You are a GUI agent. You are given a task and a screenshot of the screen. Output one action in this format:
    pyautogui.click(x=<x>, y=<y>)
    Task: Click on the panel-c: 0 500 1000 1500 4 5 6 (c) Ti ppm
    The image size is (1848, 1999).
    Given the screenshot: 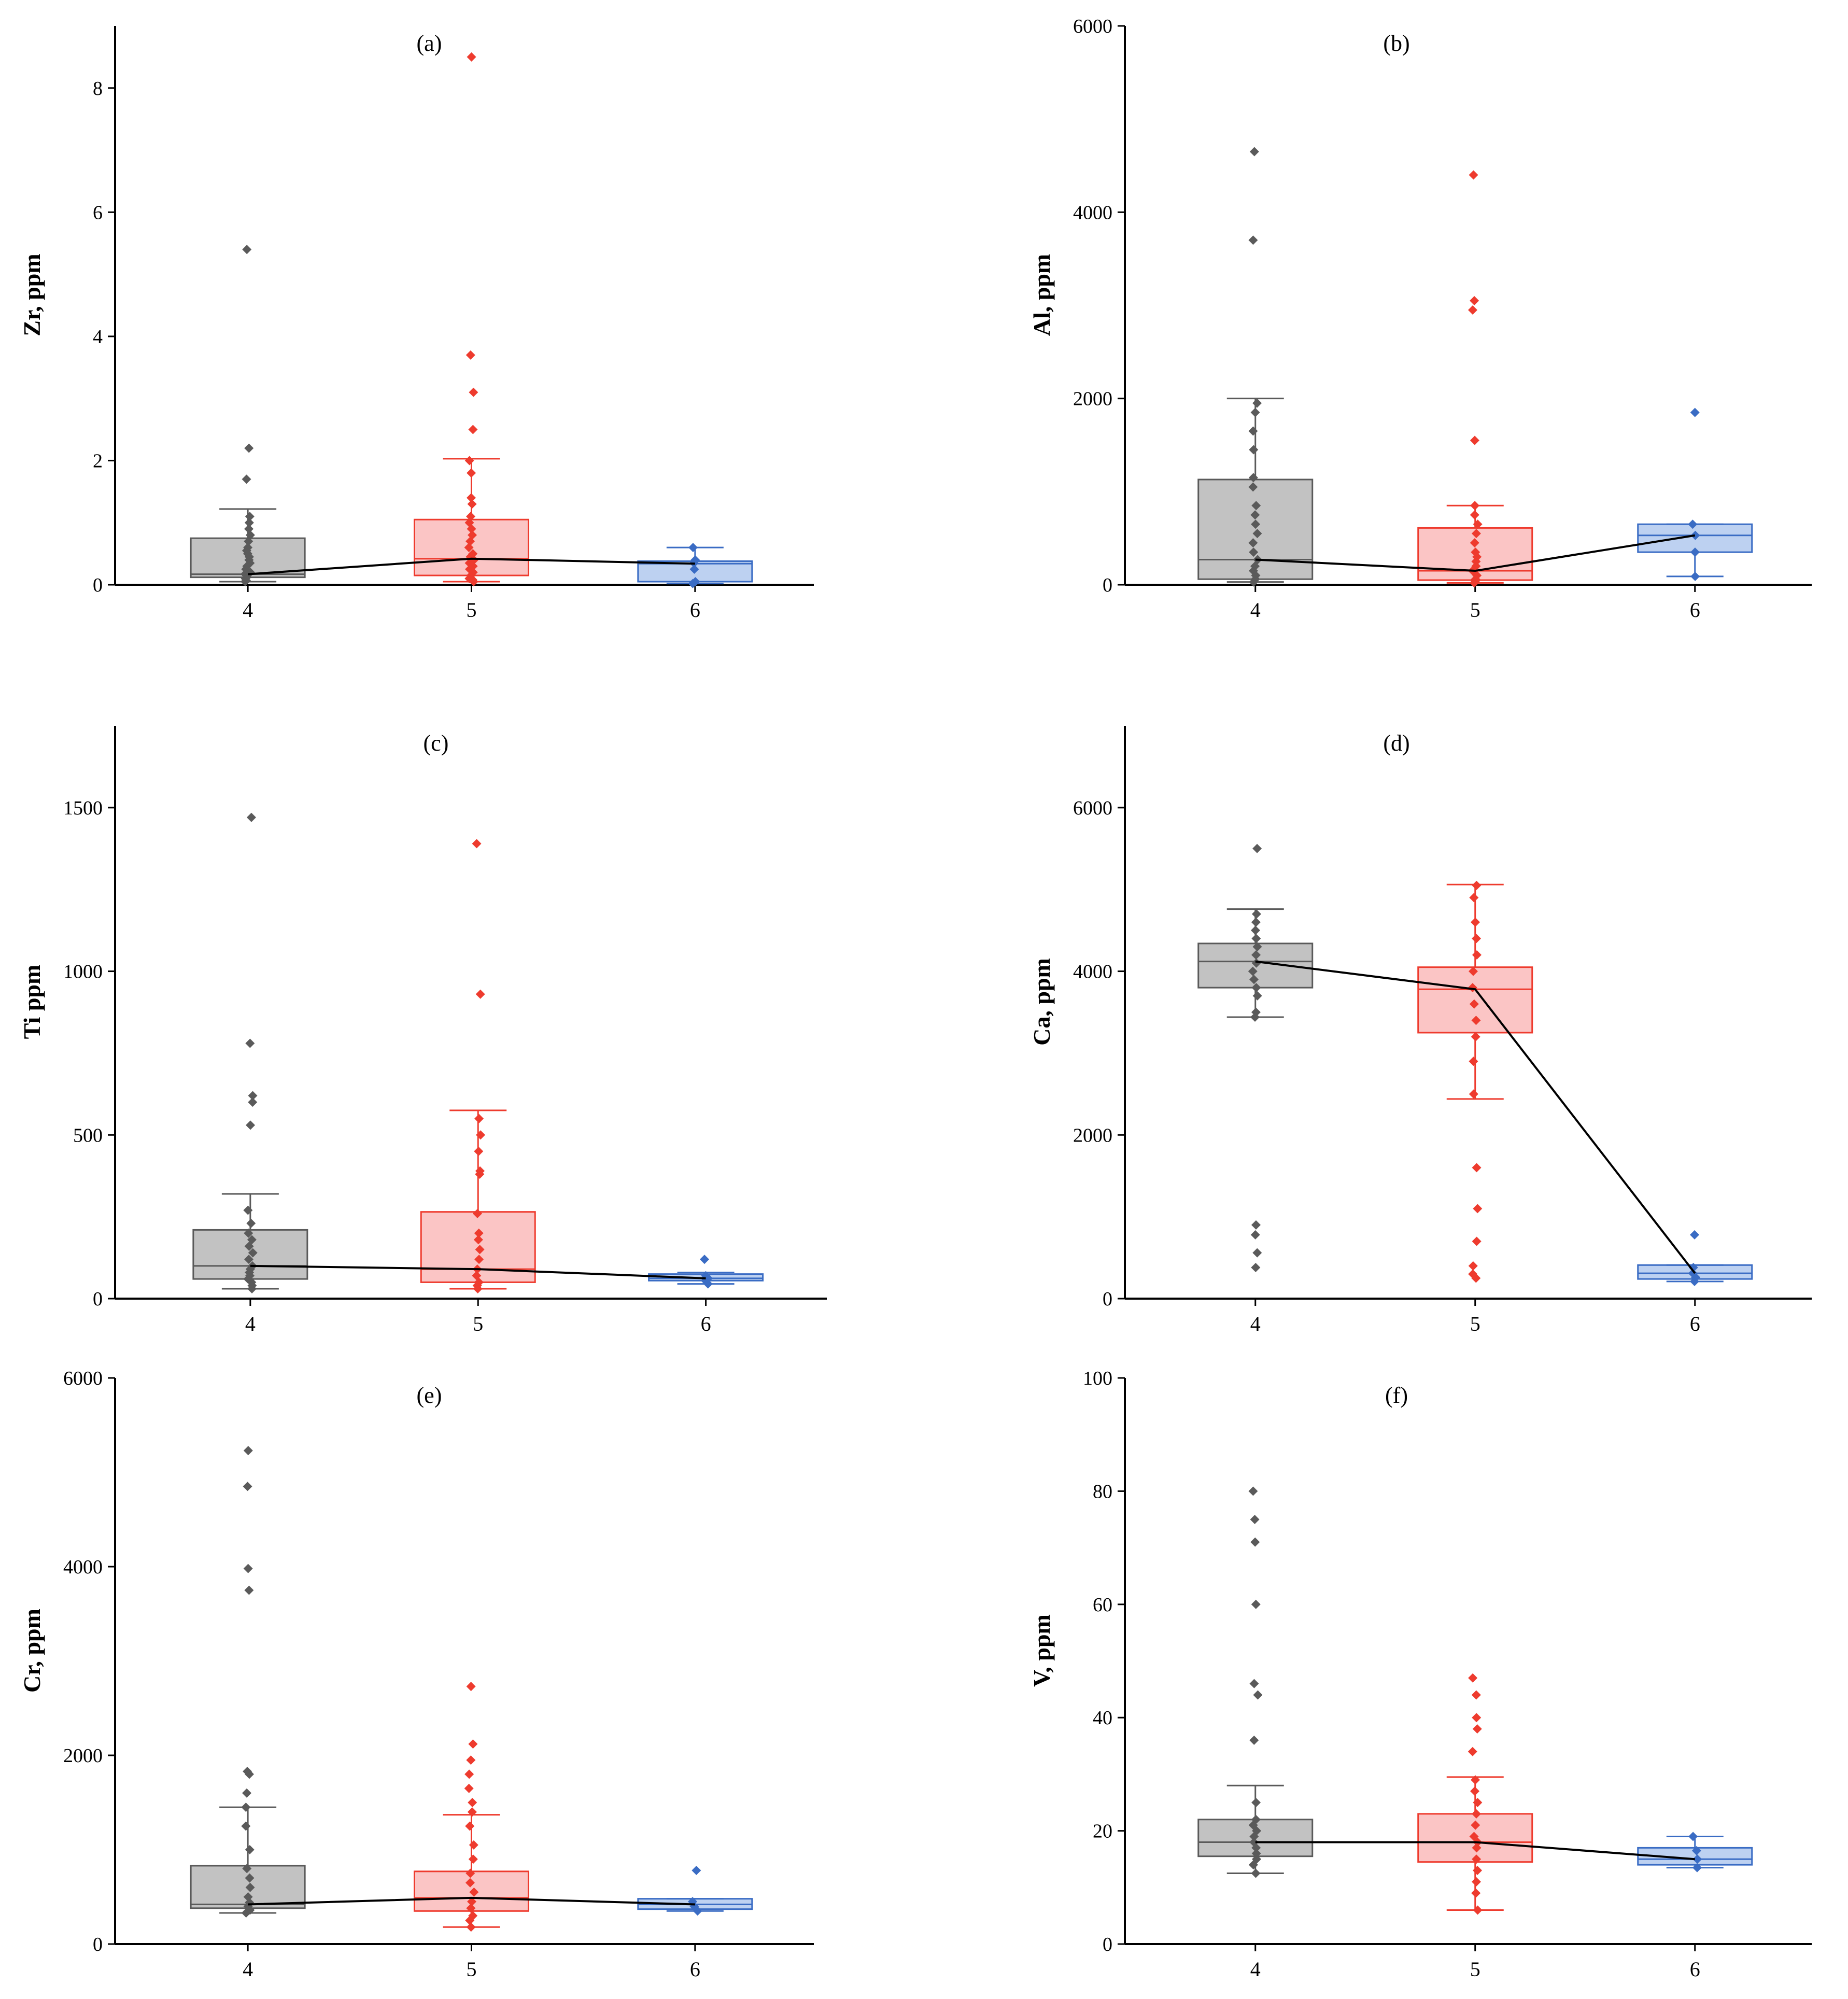 What is the action you would take?
    pyautogui.click(x=423, y=1030)
    